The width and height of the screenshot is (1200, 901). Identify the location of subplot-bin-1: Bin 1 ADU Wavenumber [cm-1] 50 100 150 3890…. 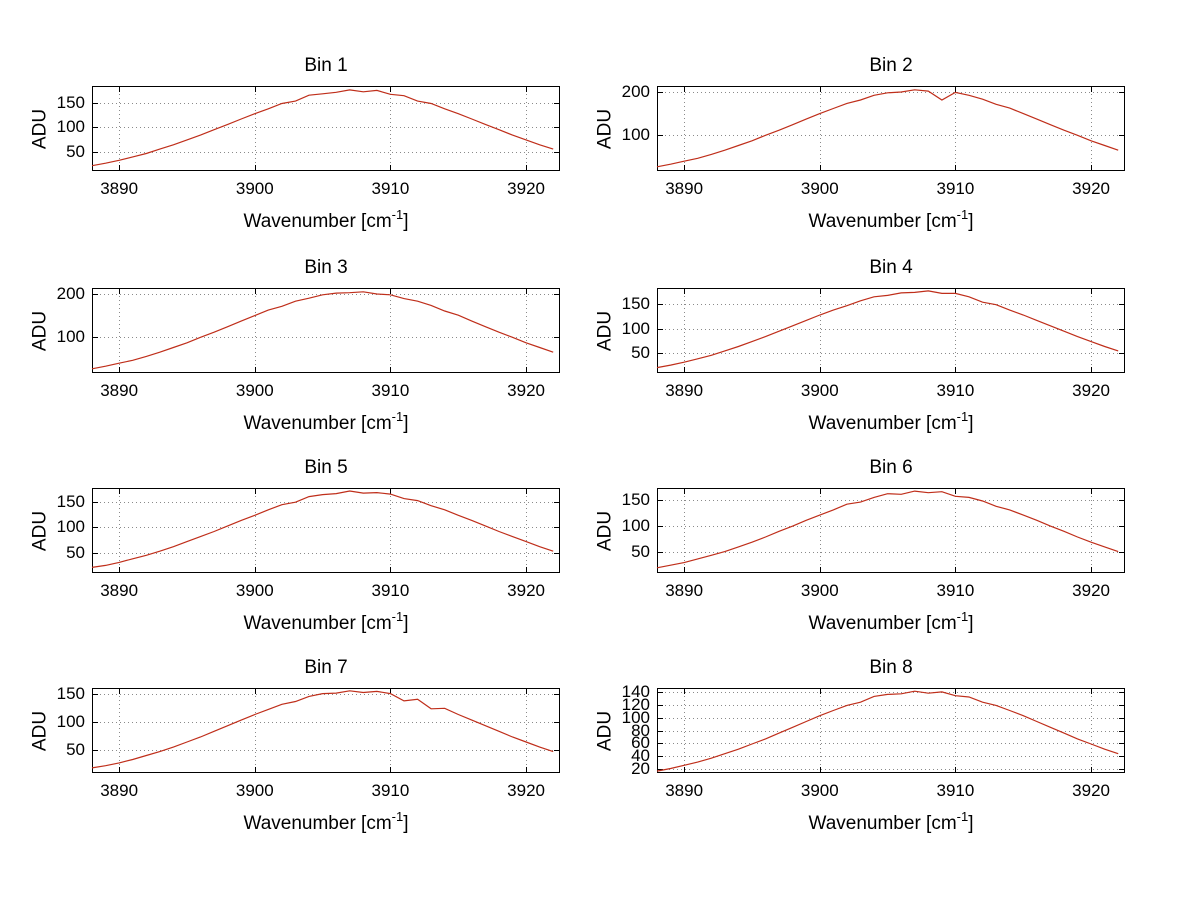
(287, 151).